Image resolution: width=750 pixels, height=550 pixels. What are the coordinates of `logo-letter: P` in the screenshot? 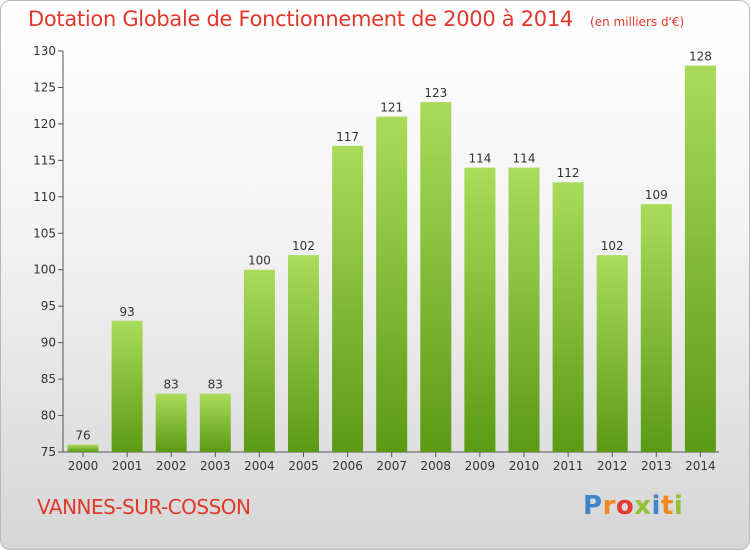 It's located at (593, 506).